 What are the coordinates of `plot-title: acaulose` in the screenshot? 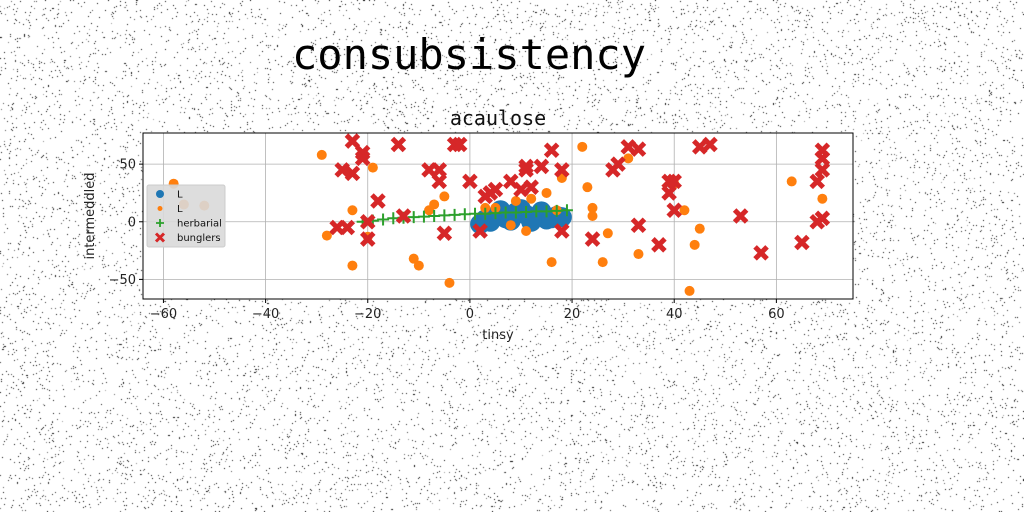 It's located at (498, 118).